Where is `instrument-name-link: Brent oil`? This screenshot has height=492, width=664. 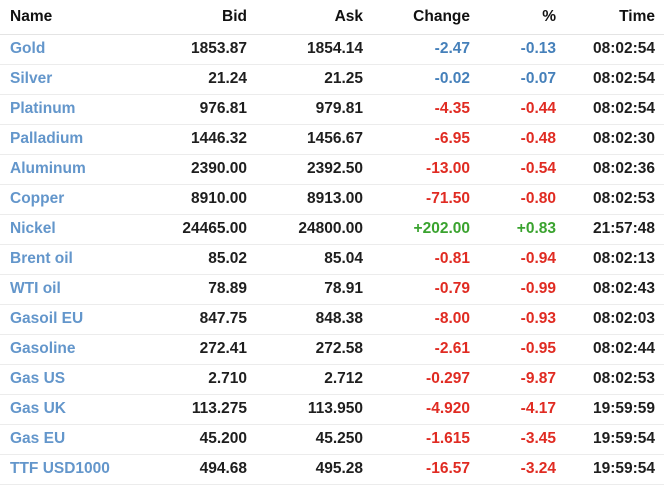 instrument-name-link: Brent oil is located at coordinates (75, 259).